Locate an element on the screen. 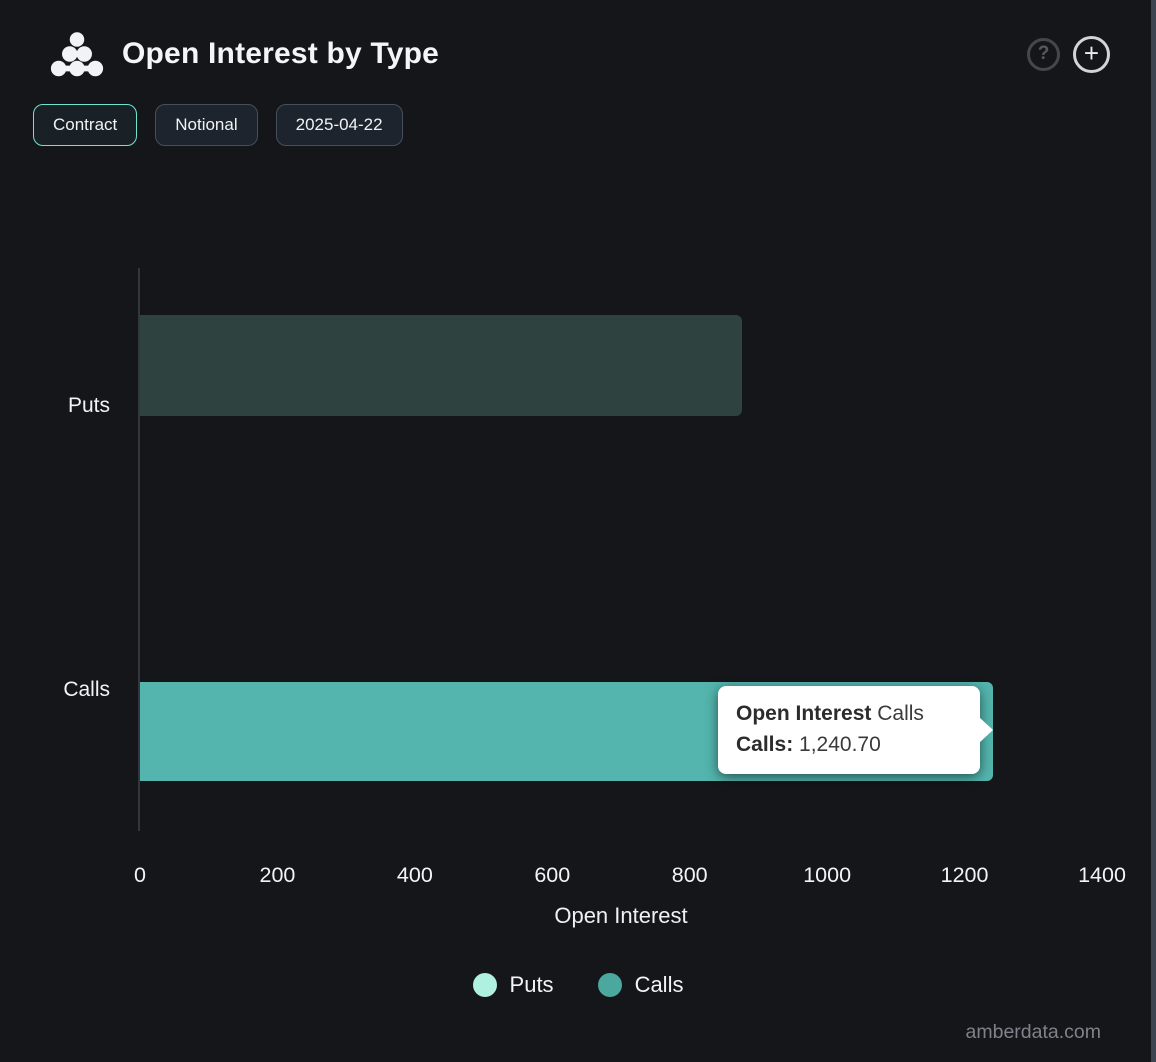 The image size is (1156, 1062). puts-legend-swatch-icon is located at coordinates (484, 985).